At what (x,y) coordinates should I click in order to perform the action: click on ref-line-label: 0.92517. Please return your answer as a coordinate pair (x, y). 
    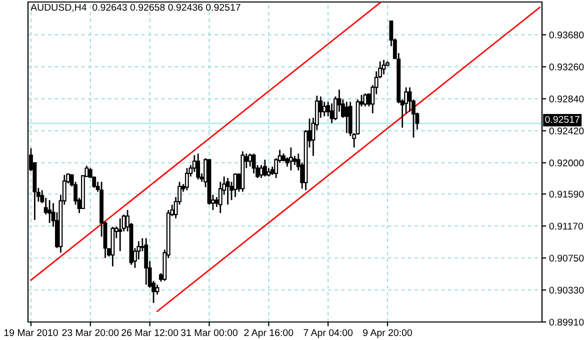
    Looking at the image, I should click on (562, 119).